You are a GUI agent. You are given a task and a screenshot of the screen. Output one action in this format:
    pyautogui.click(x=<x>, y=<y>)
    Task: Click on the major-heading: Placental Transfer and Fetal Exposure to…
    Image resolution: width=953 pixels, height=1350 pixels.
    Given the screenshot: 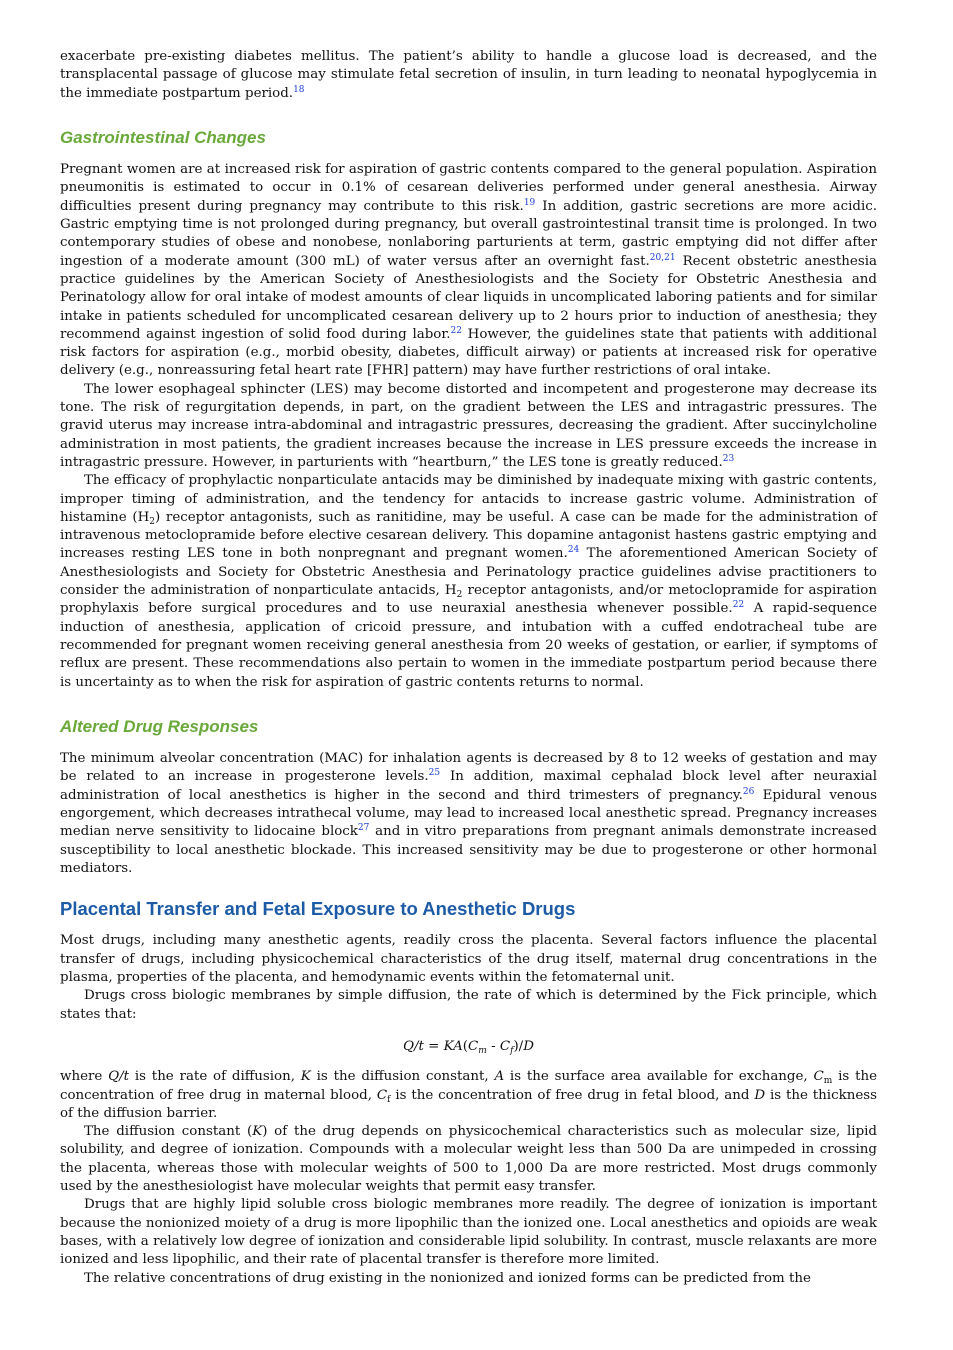 What is the action you would take?
    pyautogui.click(x=318, y=909)
    